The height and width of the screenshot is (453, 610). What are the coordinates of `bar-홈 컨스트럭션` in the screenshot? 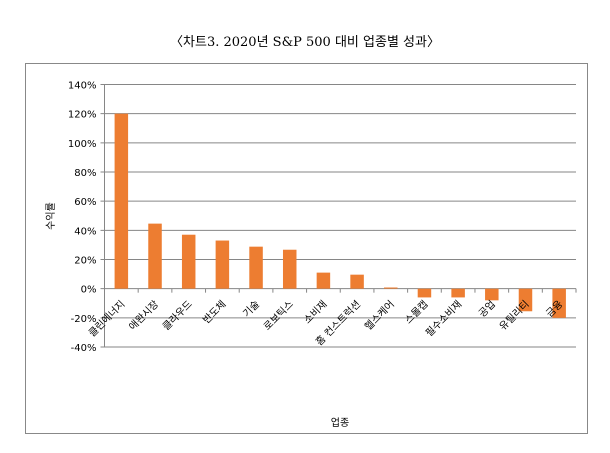 It's located at (357, 281).